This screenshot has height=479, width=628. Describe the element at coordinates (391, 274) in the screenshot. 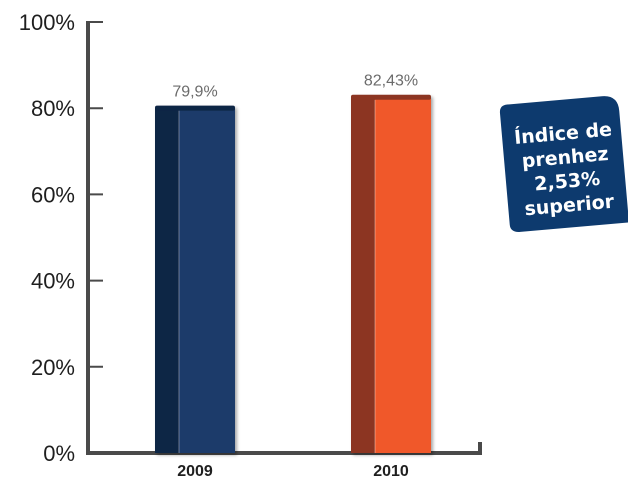

I see `bar-2010` at that location.